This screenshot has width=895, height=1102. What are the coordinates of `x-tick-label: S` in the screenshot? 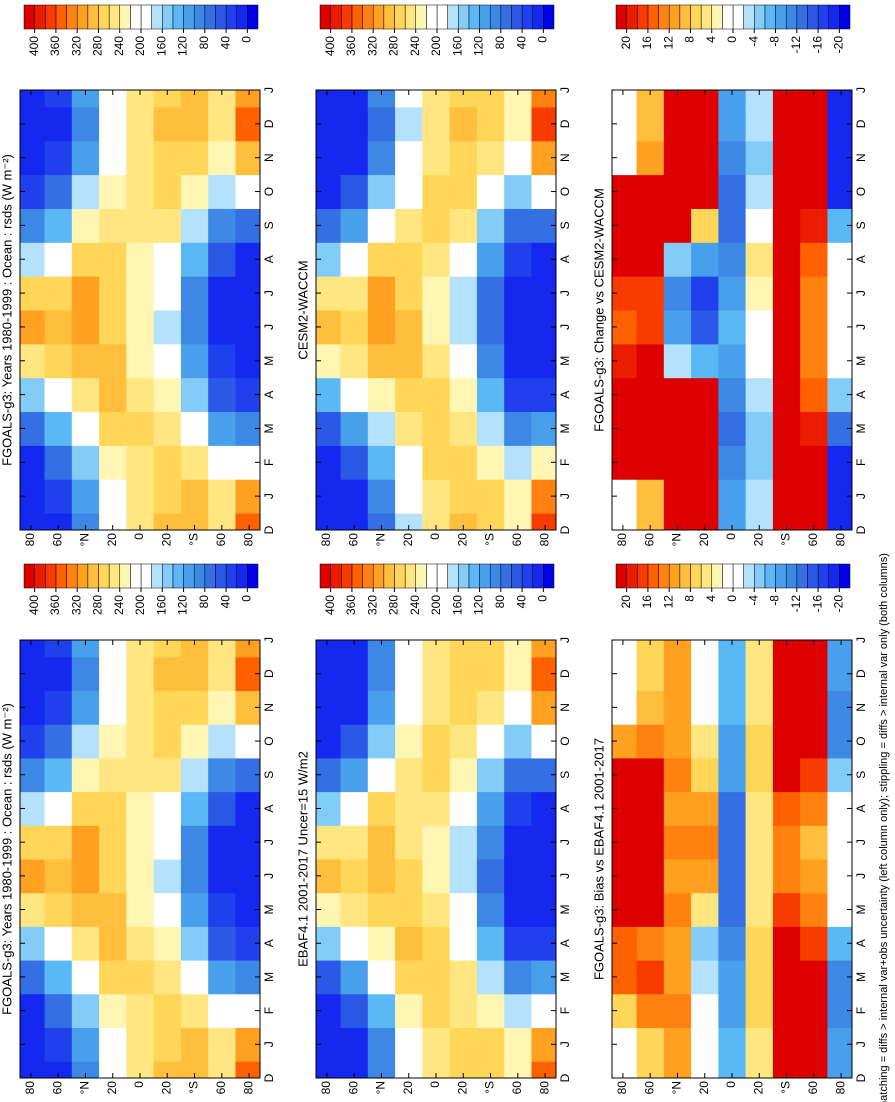 It's located at (269, 225).